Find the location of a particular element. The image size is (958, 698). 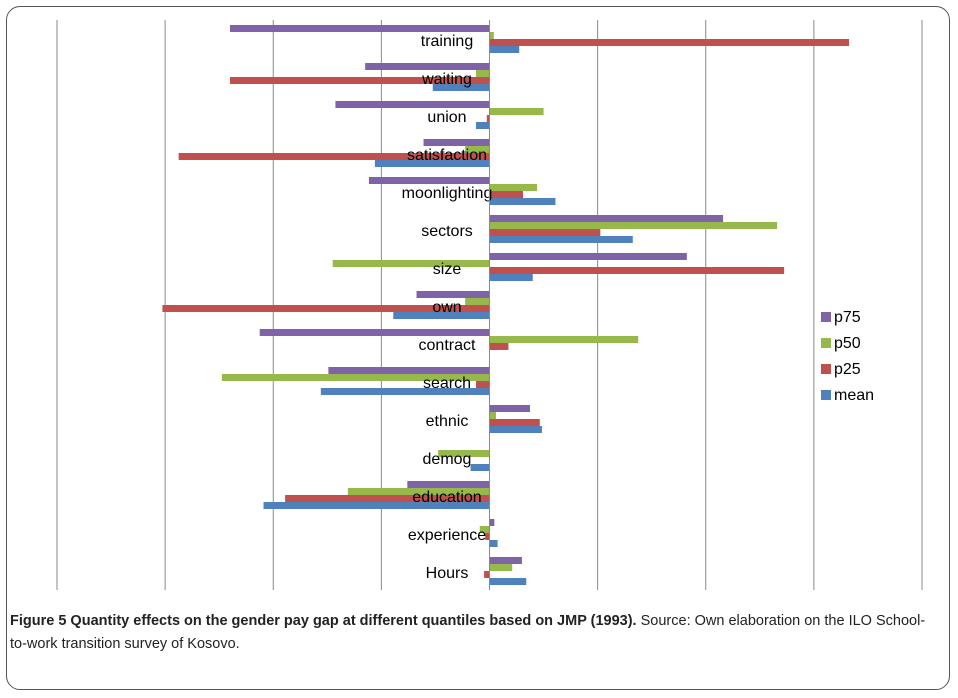

x-tick-label: -0.04 is located at coordinates (273, 599).